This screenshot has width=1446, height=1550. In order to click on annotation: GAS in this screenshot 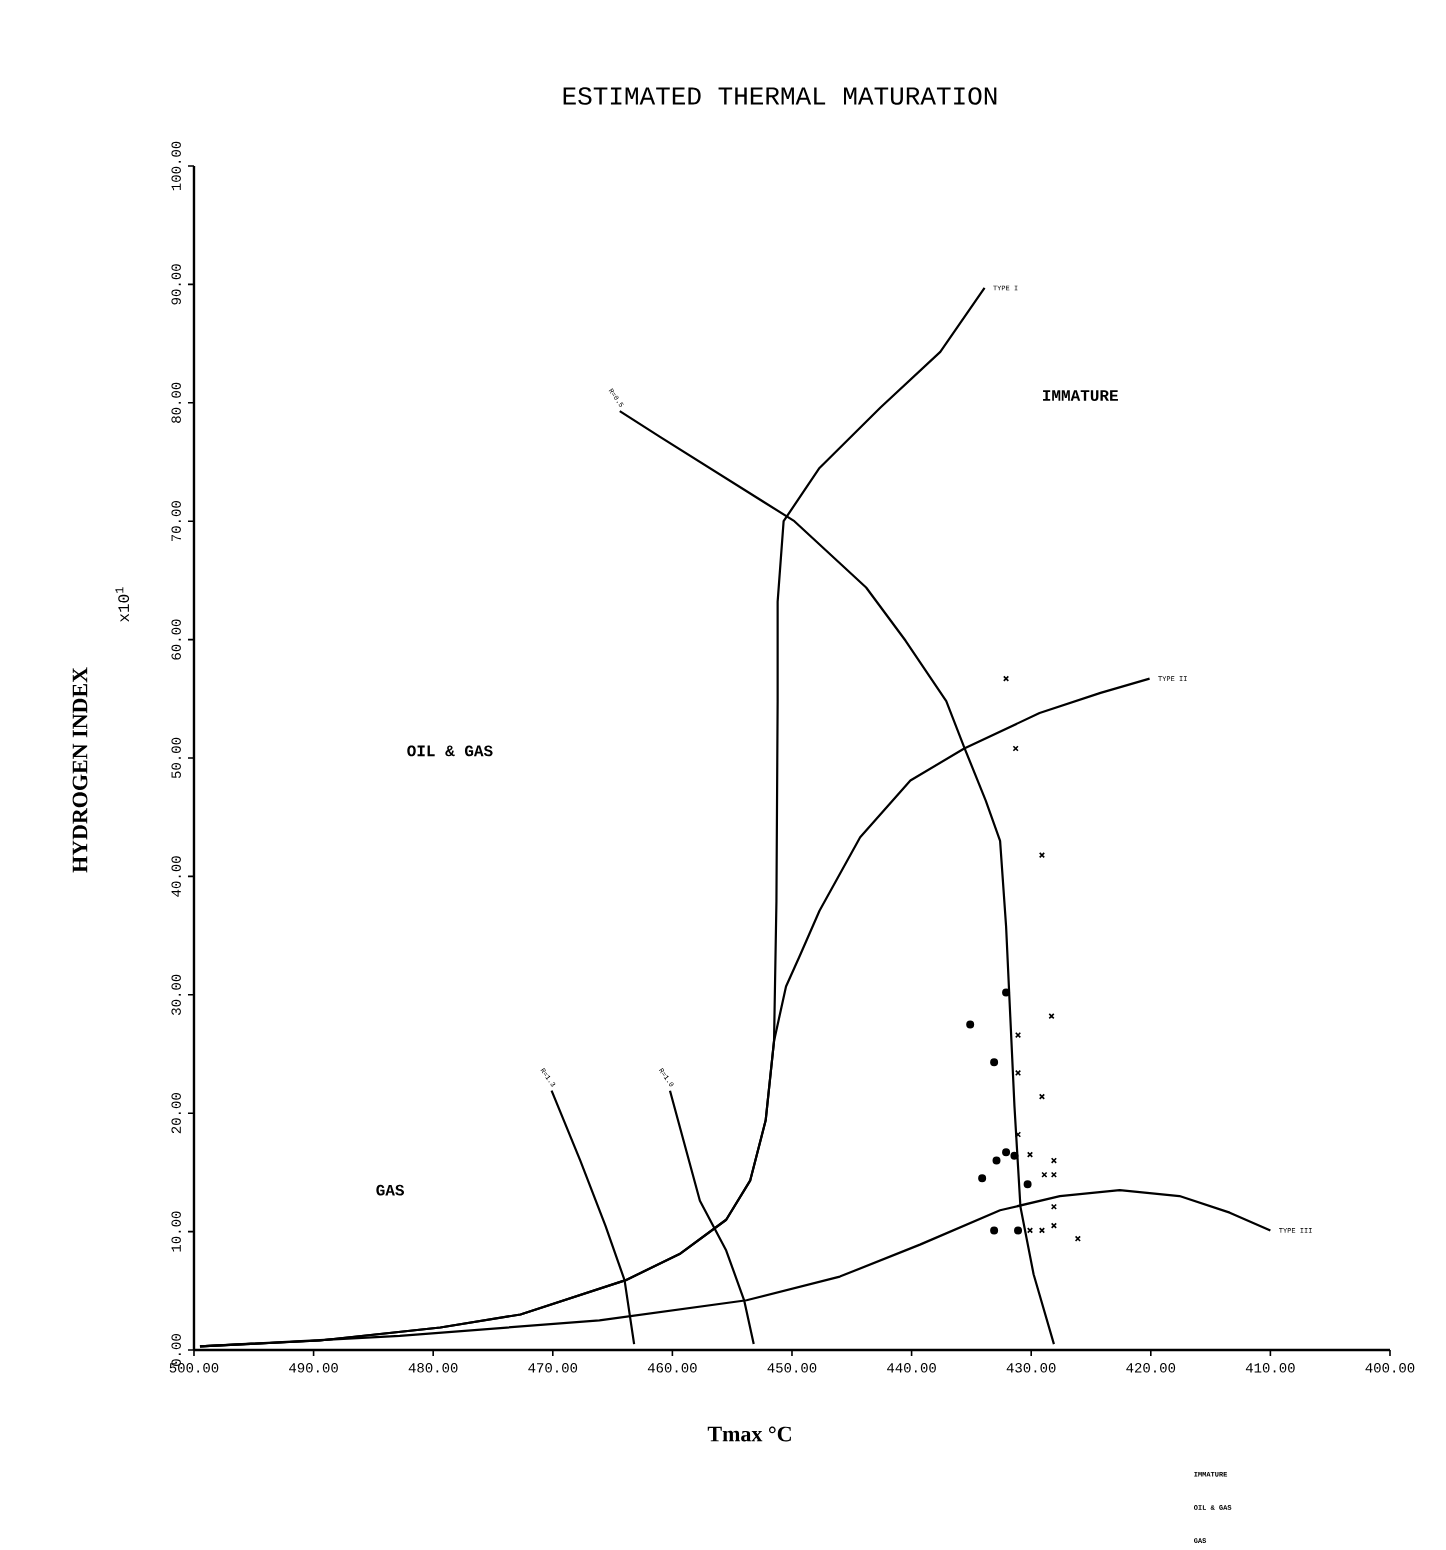, I will do `click(390, 1190)`.